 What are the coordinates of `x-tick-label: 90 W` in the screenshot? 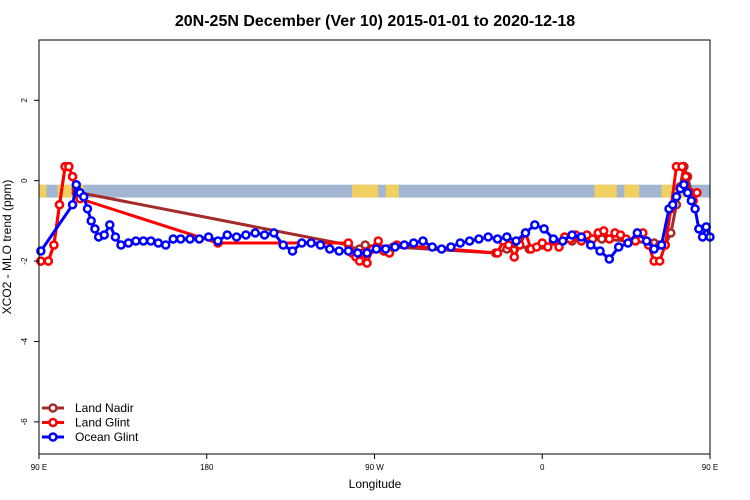 It's located at (374, 467).